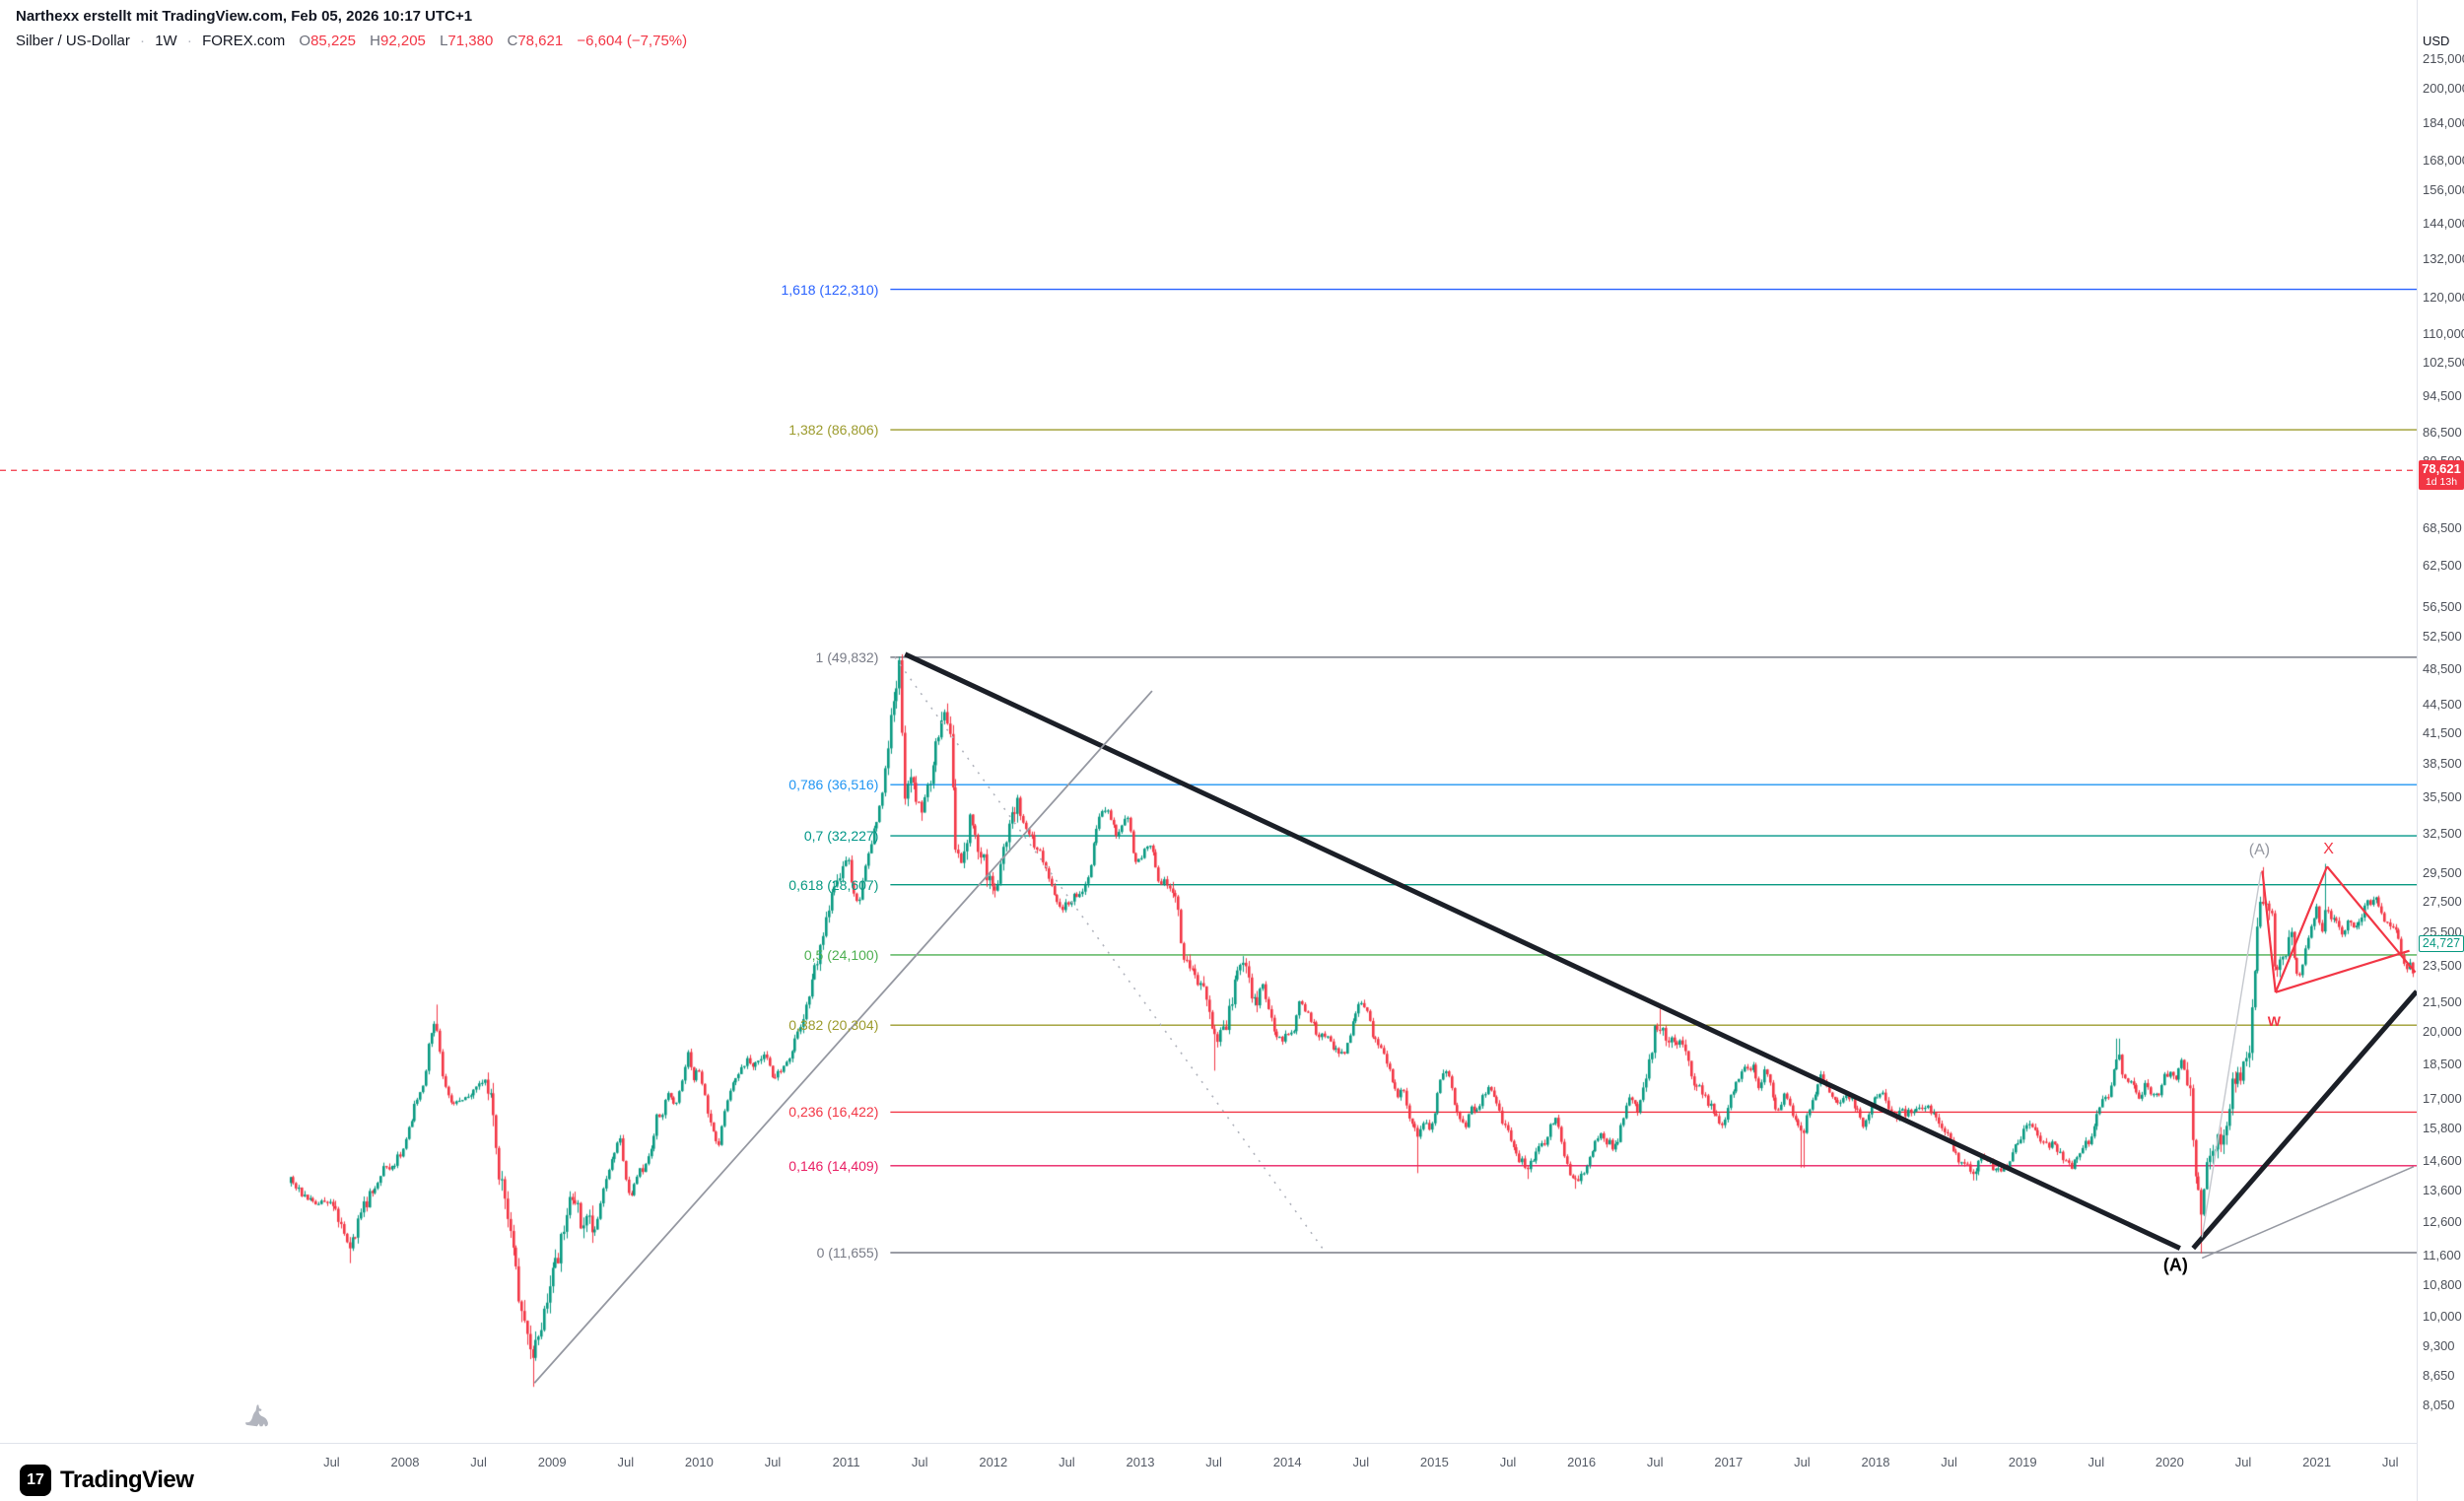  I want to click on open-letter: O, so click(305, 41).